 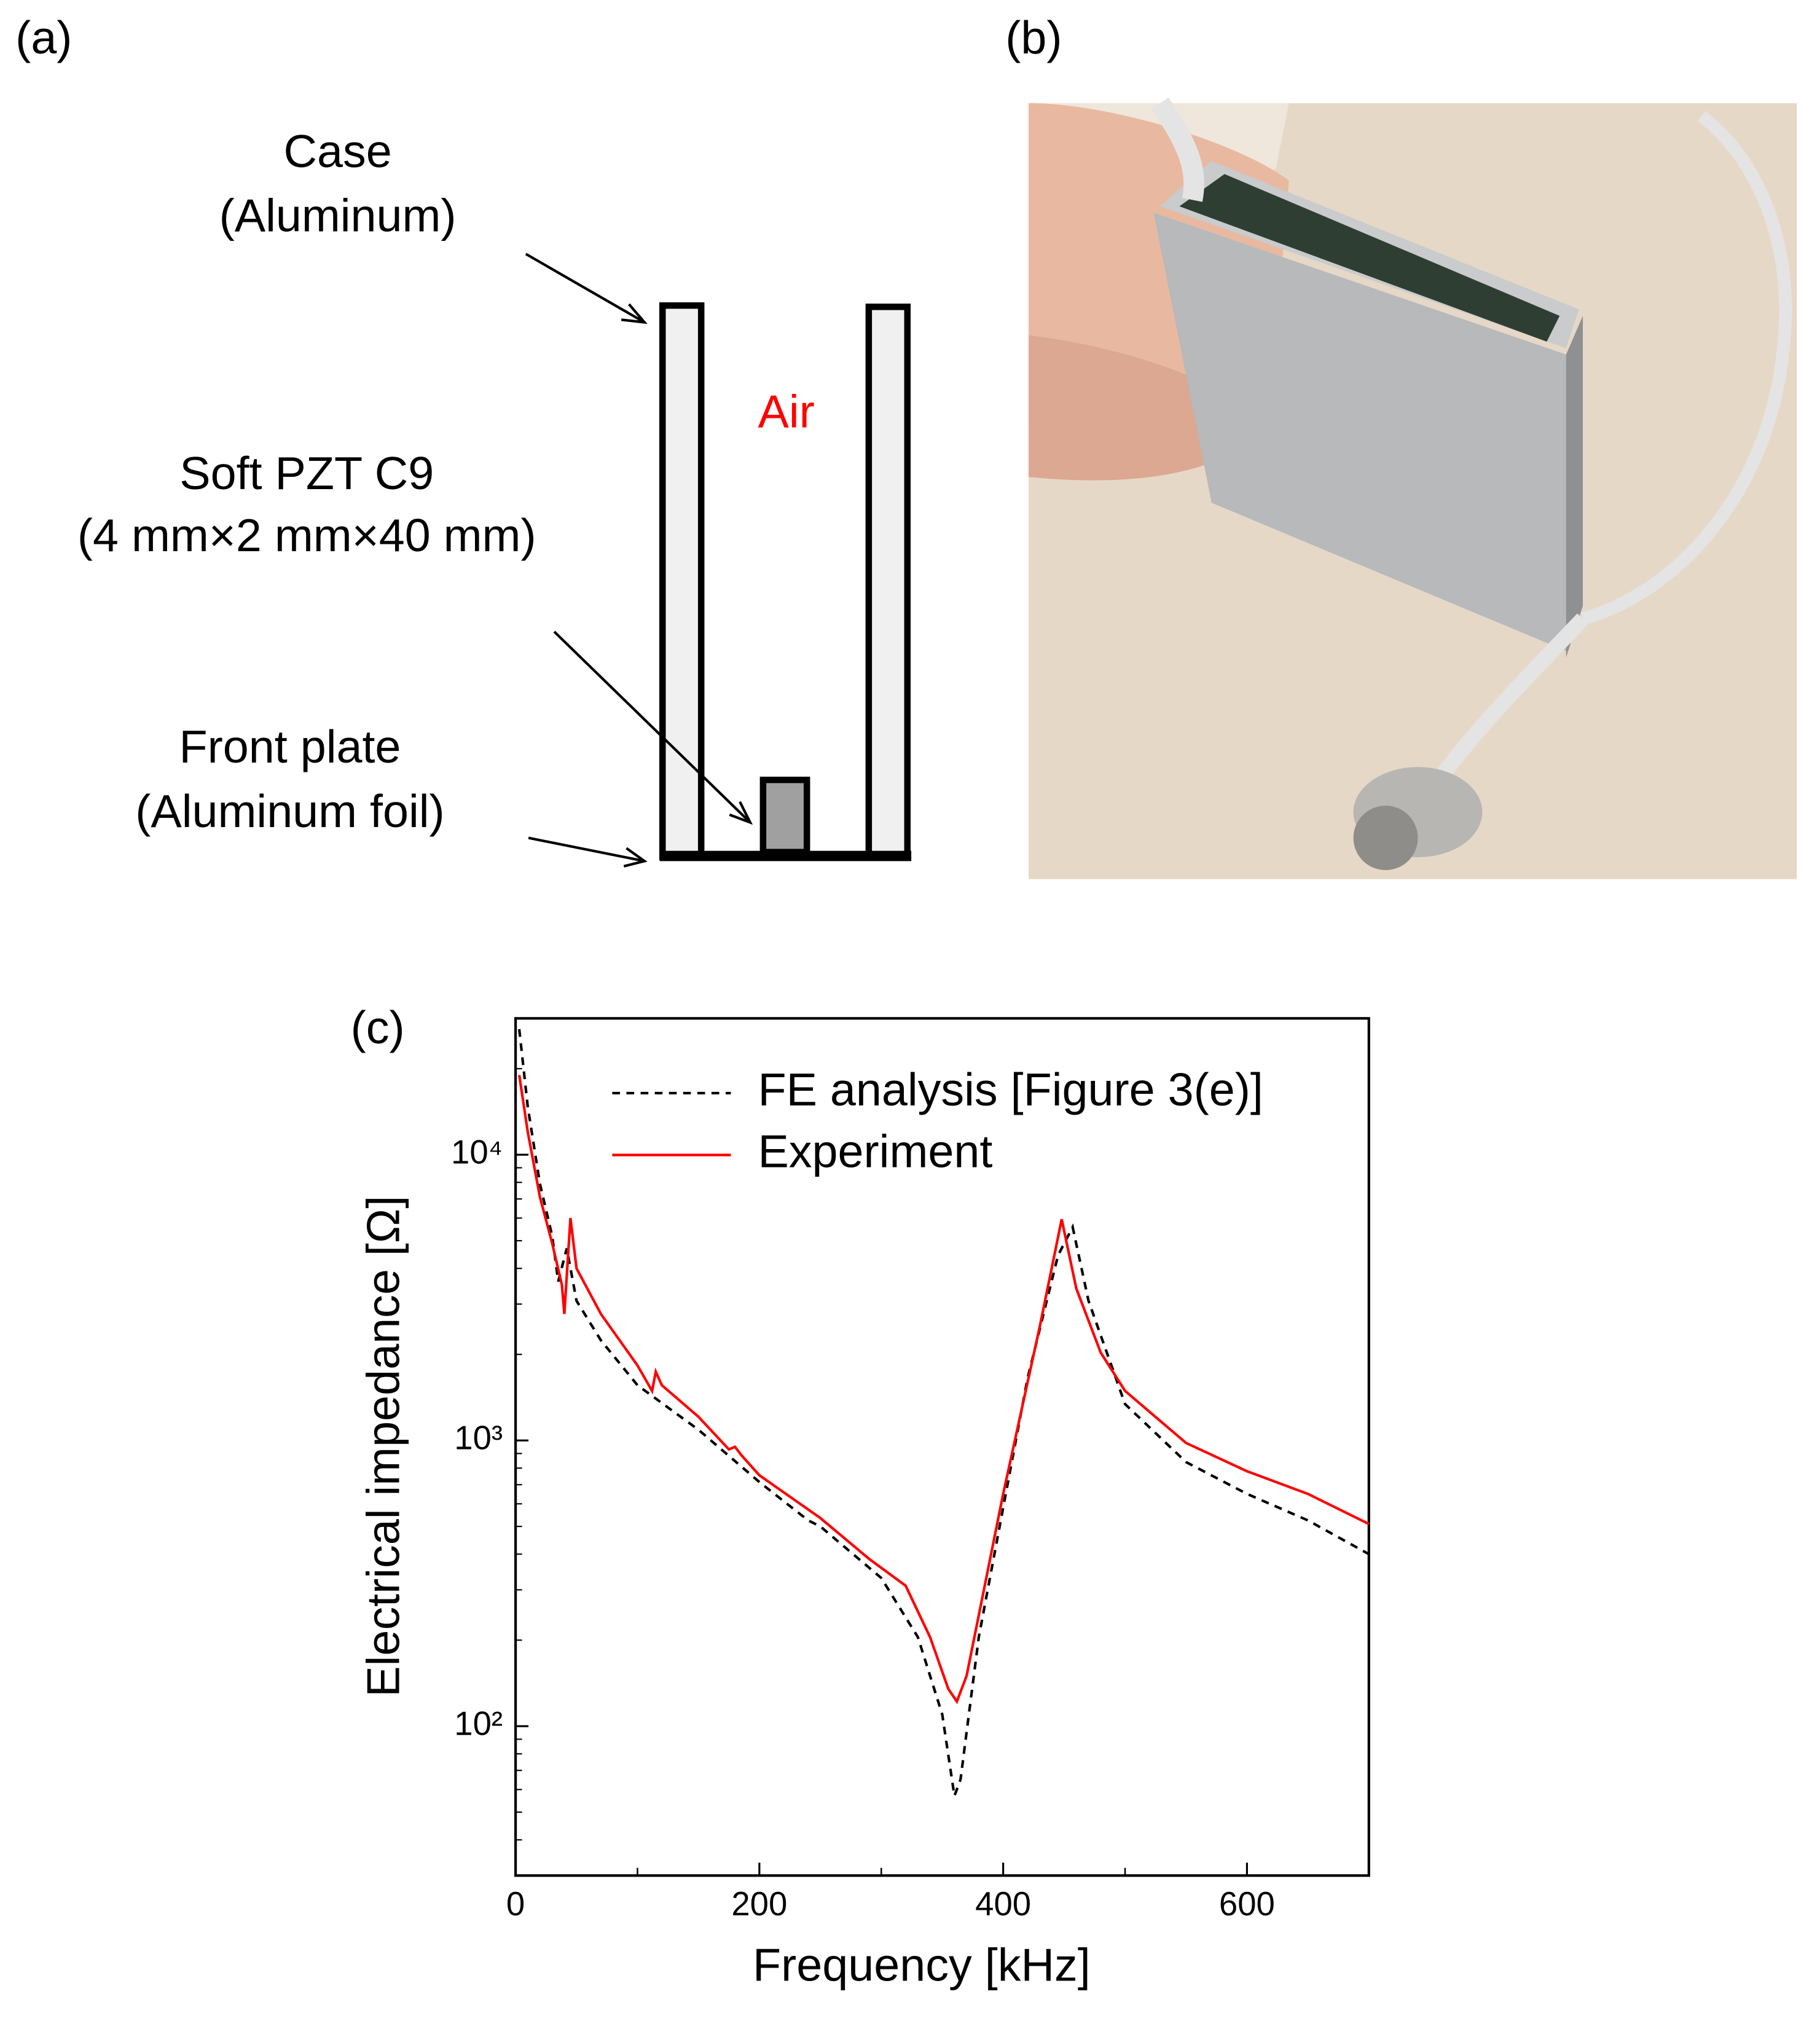 What do you see at coordinates (759, 1904) in the screenshot?
I see `x-tick-label: 200` at bounding box center [759, 1904].